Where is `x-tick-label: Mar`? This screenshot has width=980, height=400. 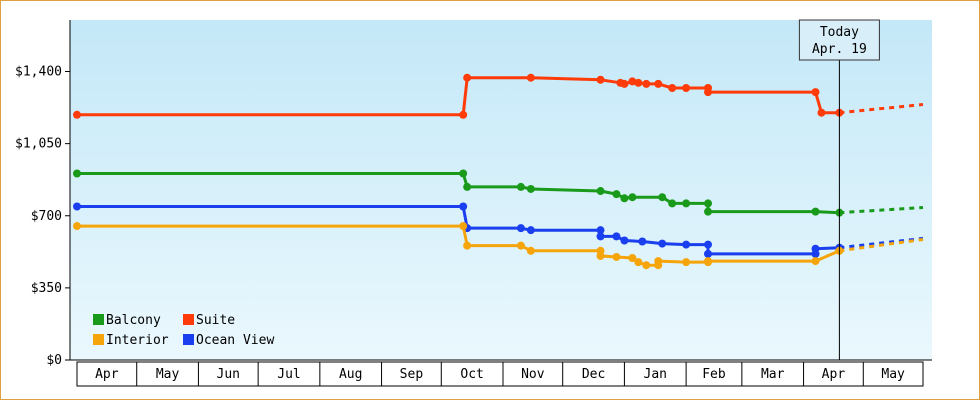
x-tick-label: Mar is located at coordinates (773, 374).